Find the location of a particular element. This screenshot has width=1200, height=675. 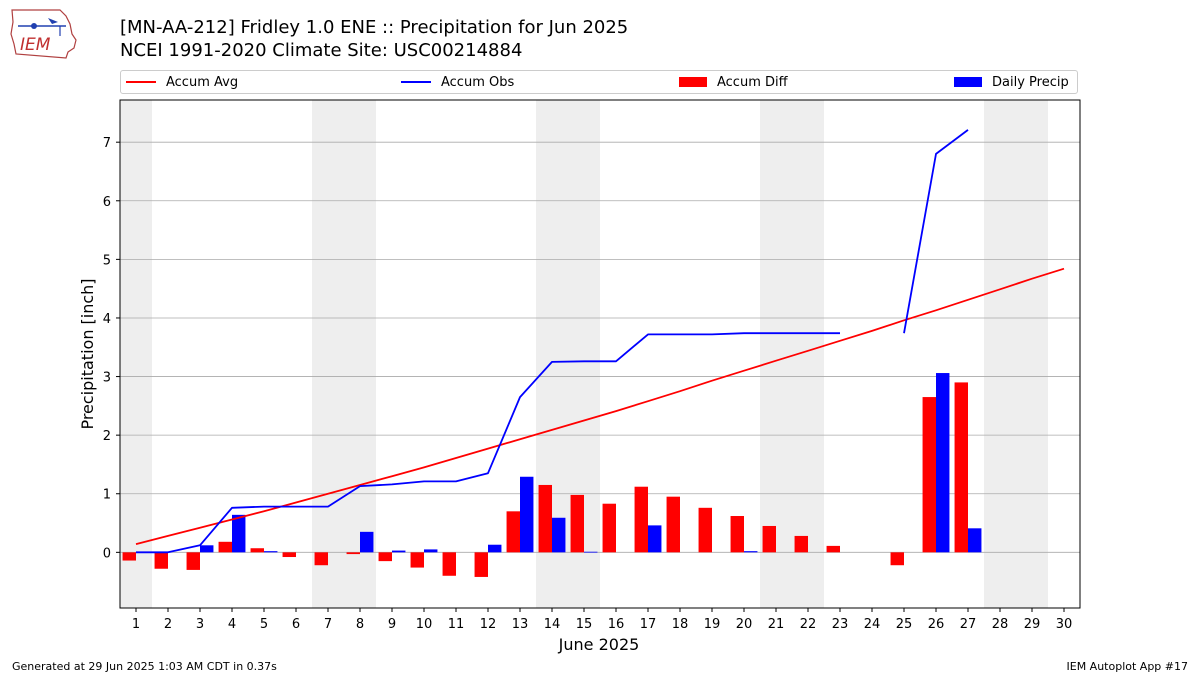

x-tick-label-23: 23 is located at coordinates (840, 624).